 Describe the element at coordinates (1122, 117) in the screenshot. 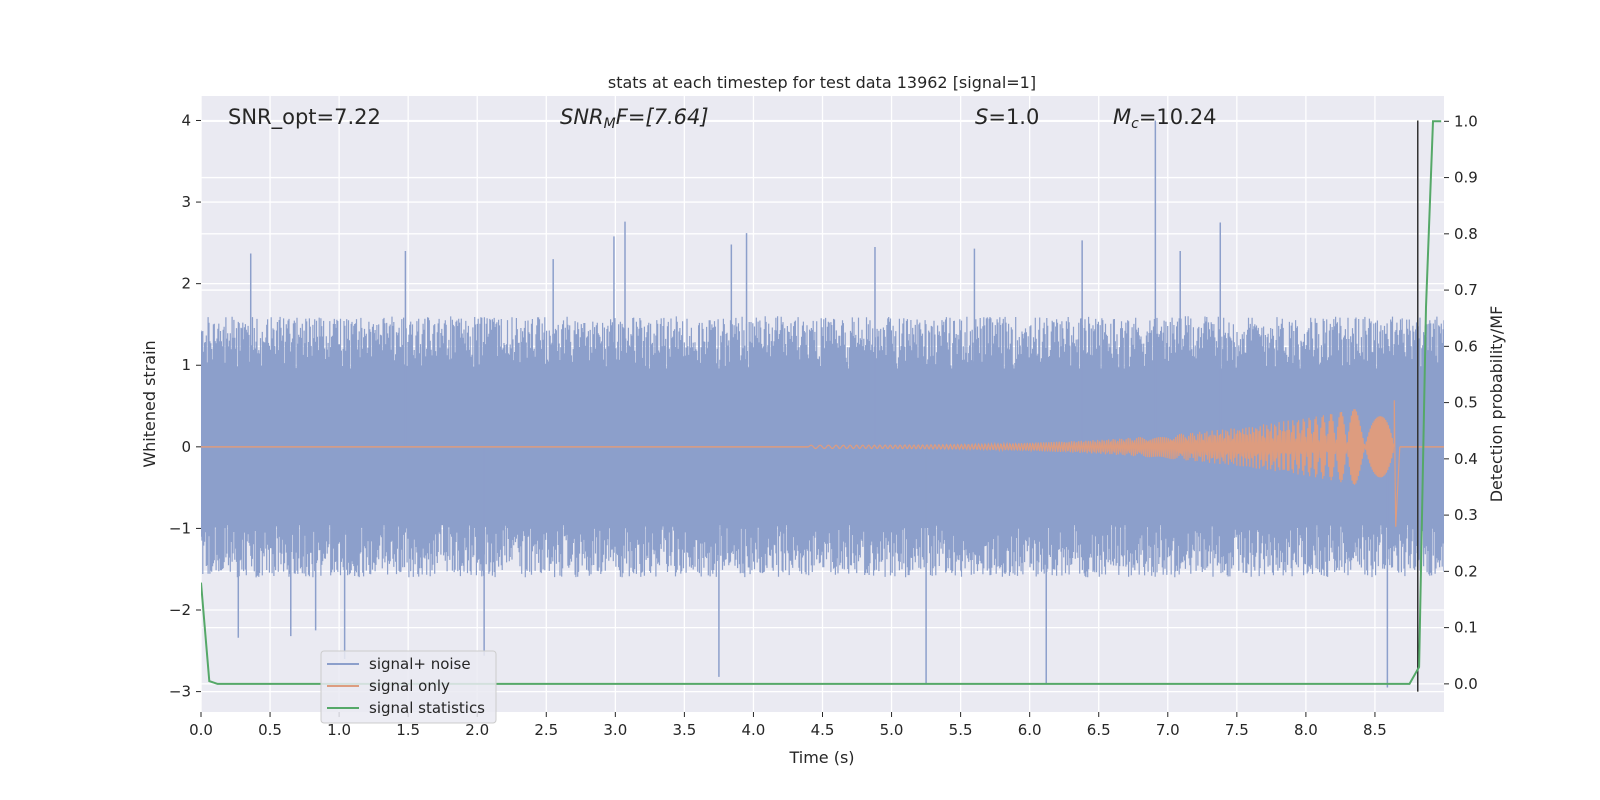

I see `mc-base: M` at that location.